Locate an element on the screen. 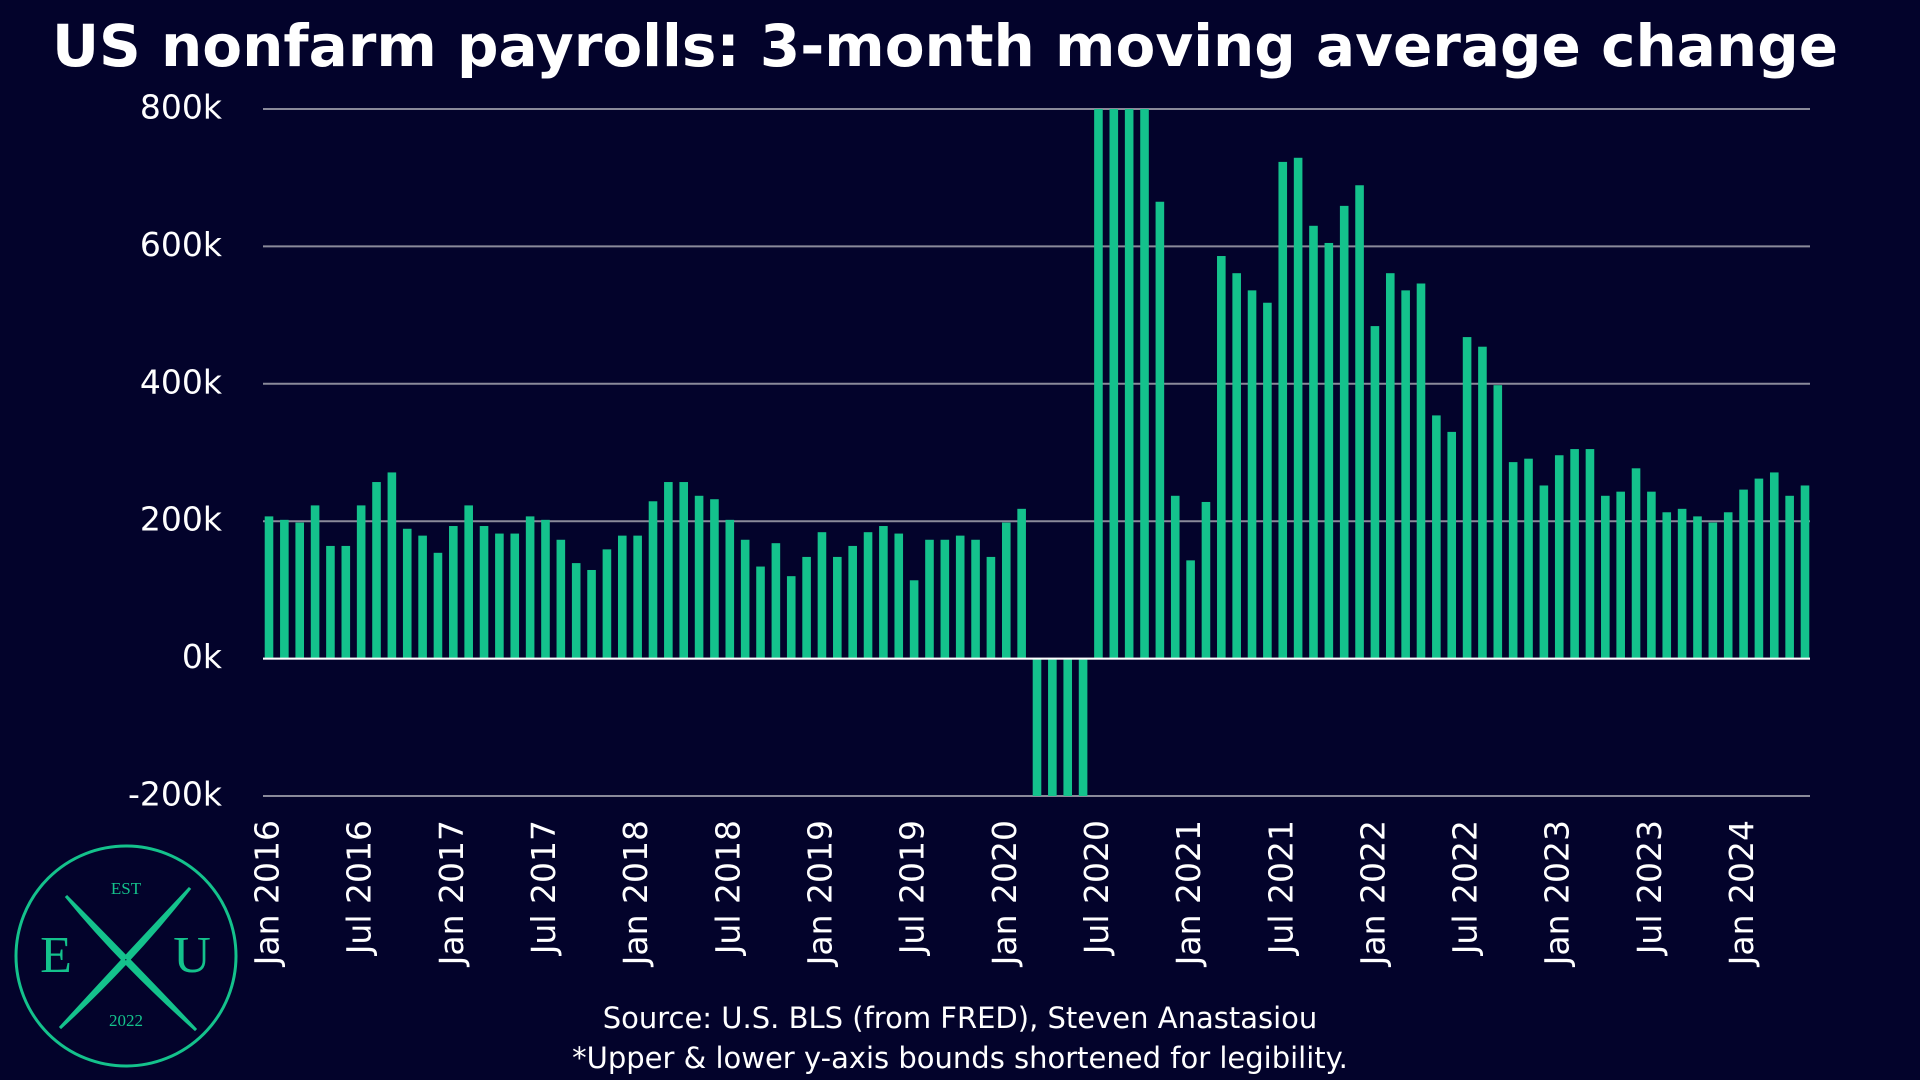  x-tick-label: Jan 2019 is located at coordinates (819, 893).